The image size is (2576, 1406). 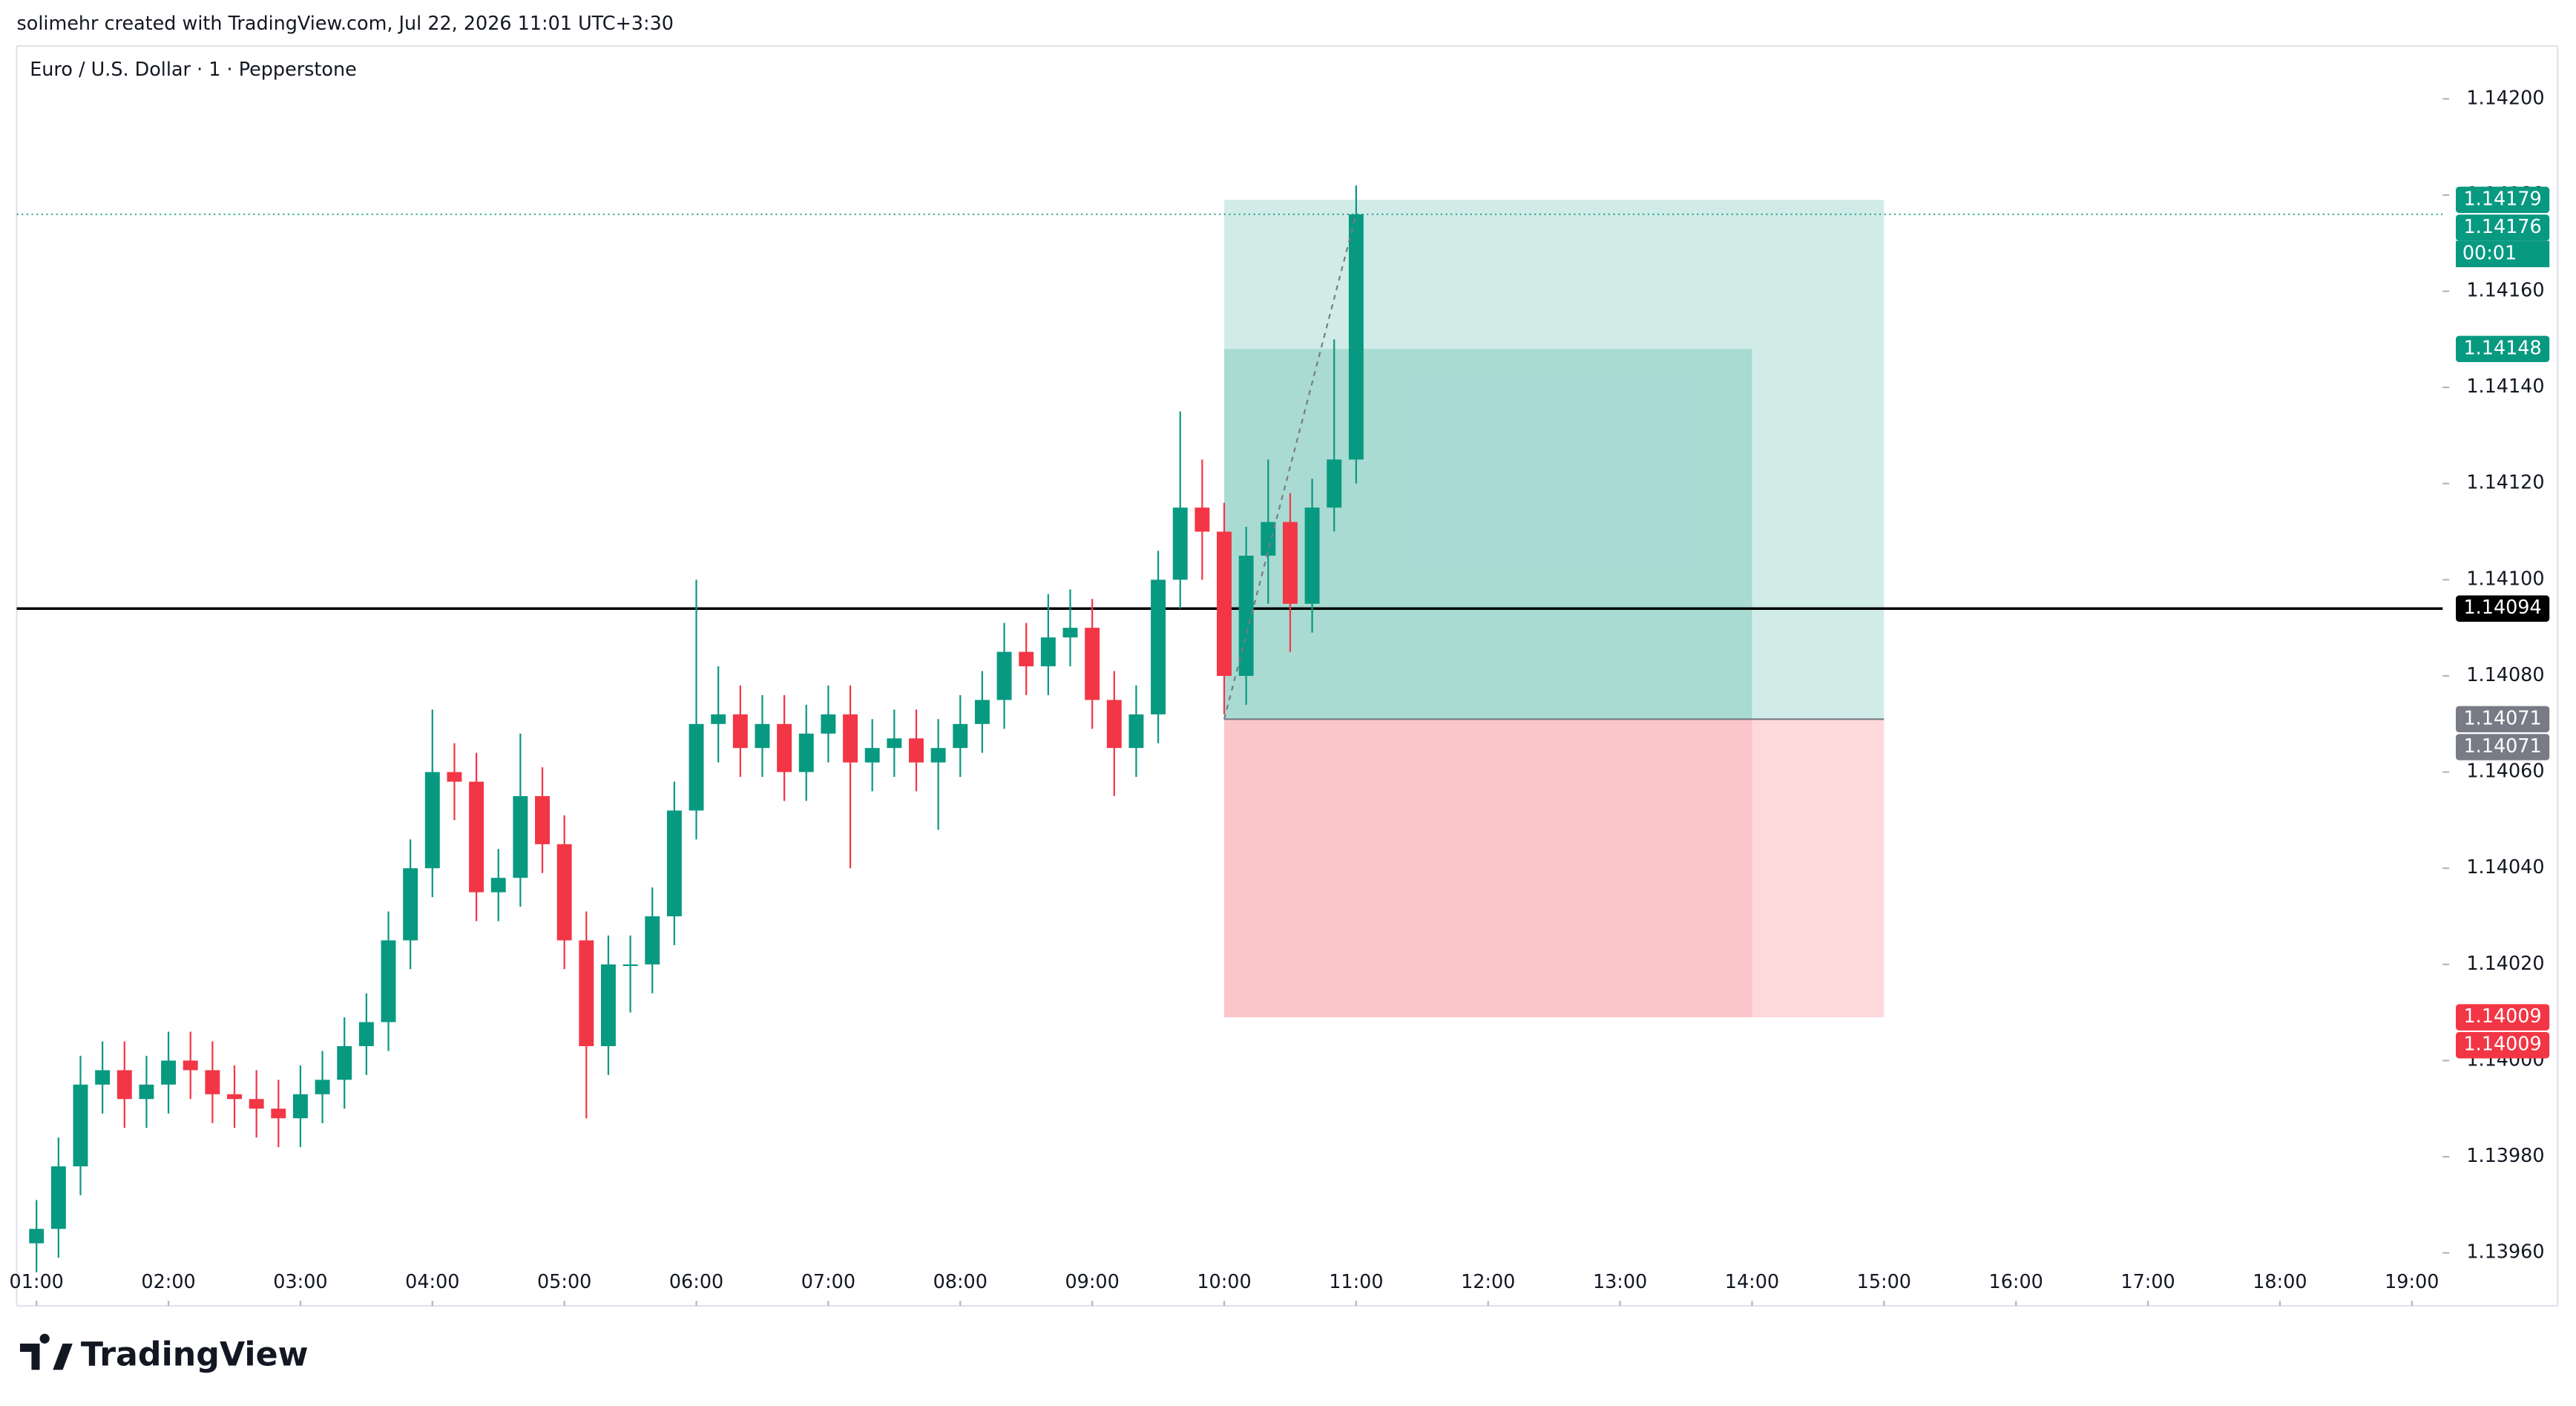 What do you see at coordinates (2280, 1282) in the screenshot?
I see `x-tick-label: 18:00` at bounding box center [2280, 1282].